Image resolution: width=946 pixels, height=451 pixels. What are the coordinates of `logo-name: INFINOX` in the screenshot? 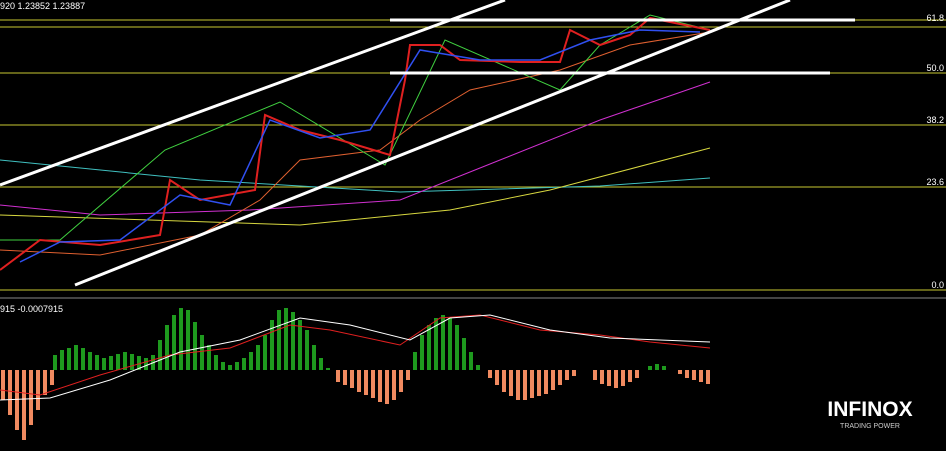 It's located at (869, 409).